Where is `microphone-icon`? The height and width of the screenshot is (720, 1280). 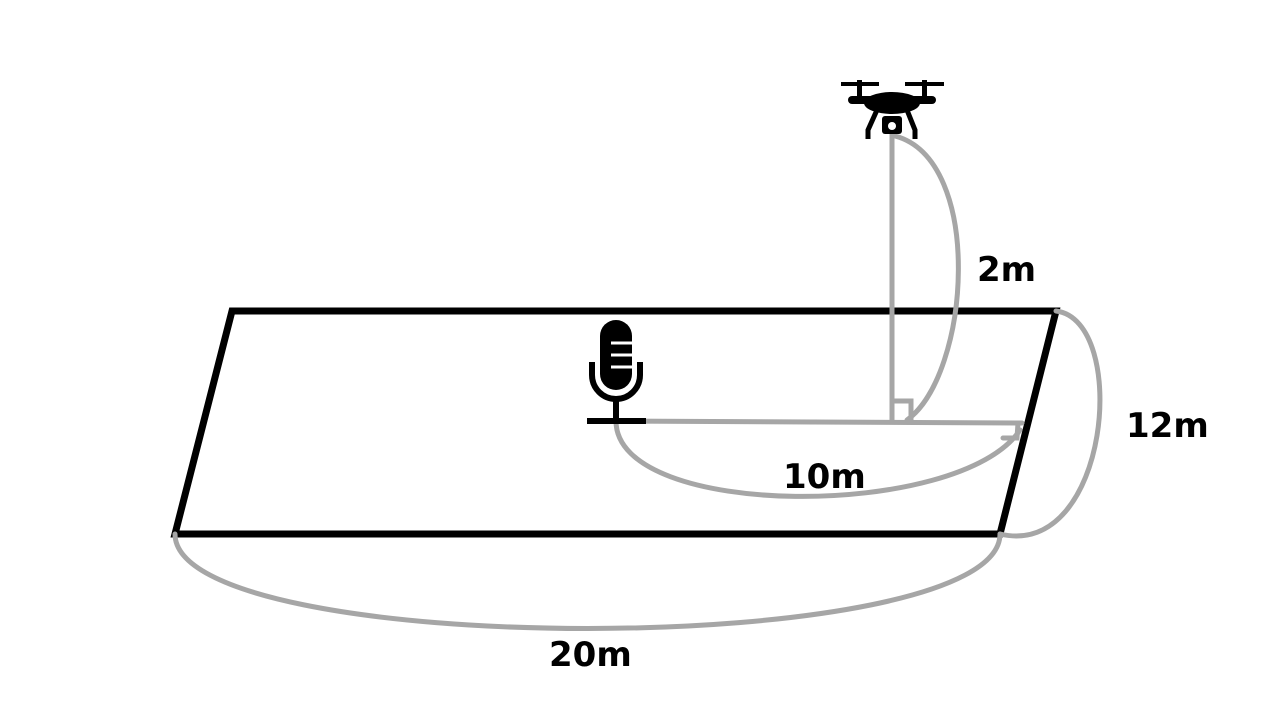
microphone-icon is located at coordinates (616, 372).